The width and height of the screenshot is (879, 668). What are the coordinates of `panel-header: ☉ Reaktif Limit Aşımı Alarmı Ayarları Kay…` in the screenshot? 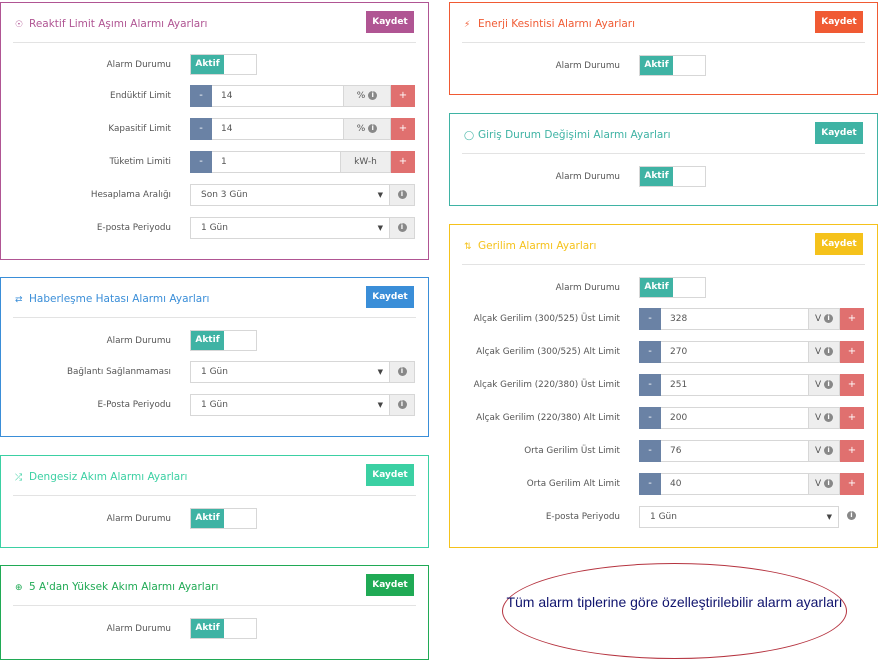 It's located at (214, 23).